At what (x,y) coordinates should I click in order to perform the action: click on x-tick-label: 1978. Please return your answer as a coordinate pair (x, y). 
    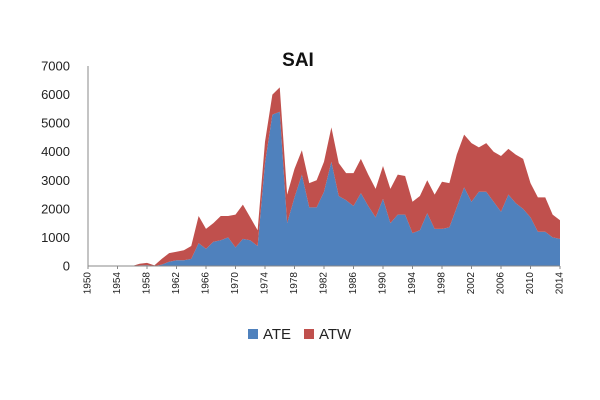
    Looking at the image, I should click on (294, 283).